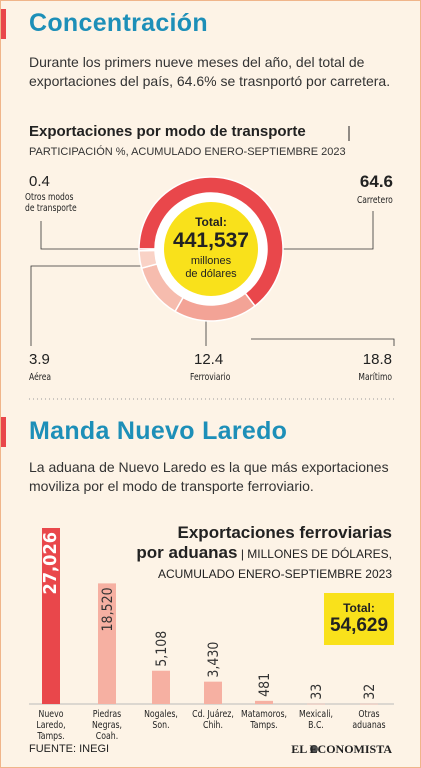 The image size is (421, 768). I want to click on value-label: 18.8, so click(377, 359).